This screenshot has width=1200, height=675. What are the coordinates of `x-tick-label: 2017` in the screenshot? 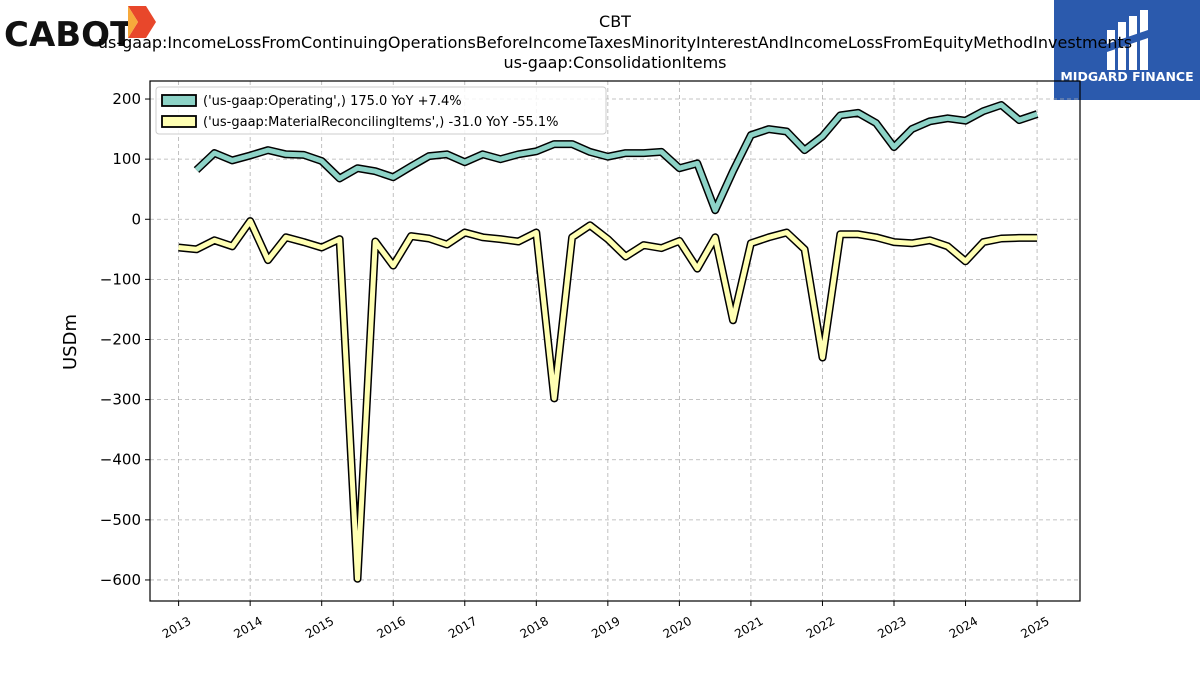 It's located at (462, 627).